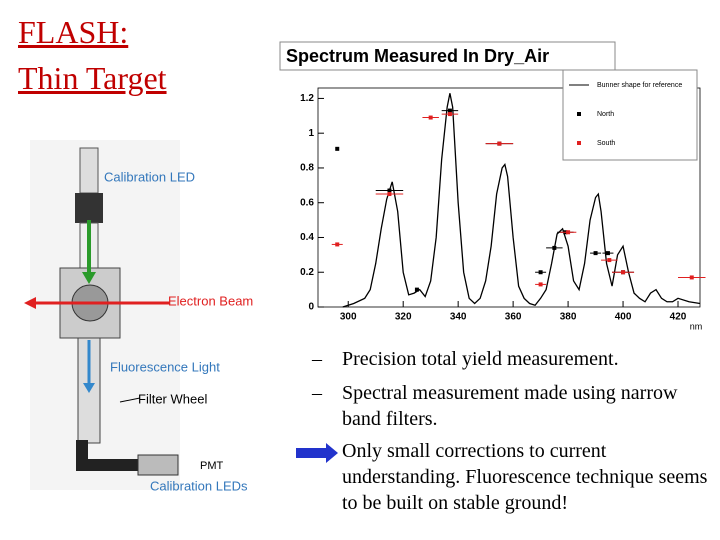 This screenshot has width=720, height=540. What do you see at coordinates (165, 366) in the screenshot?
I see `label-fluor: Fluorescence Light` at bounding box center [165, 366].